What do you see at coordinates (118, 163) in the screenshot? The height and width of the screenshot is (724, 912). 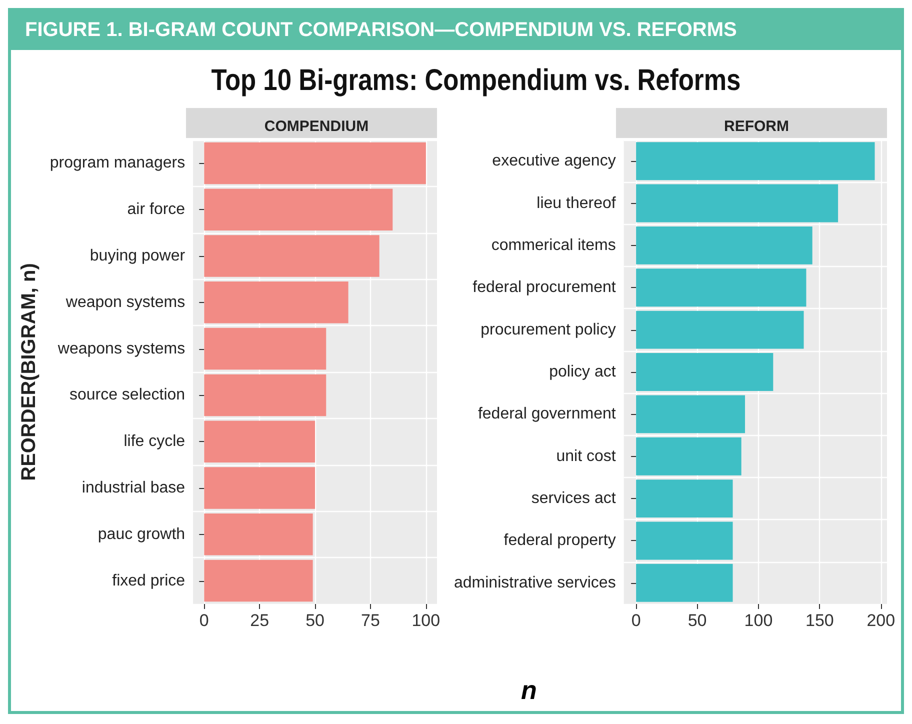 I see `y-tick-label: program managers` at bounding box center [118, 163].